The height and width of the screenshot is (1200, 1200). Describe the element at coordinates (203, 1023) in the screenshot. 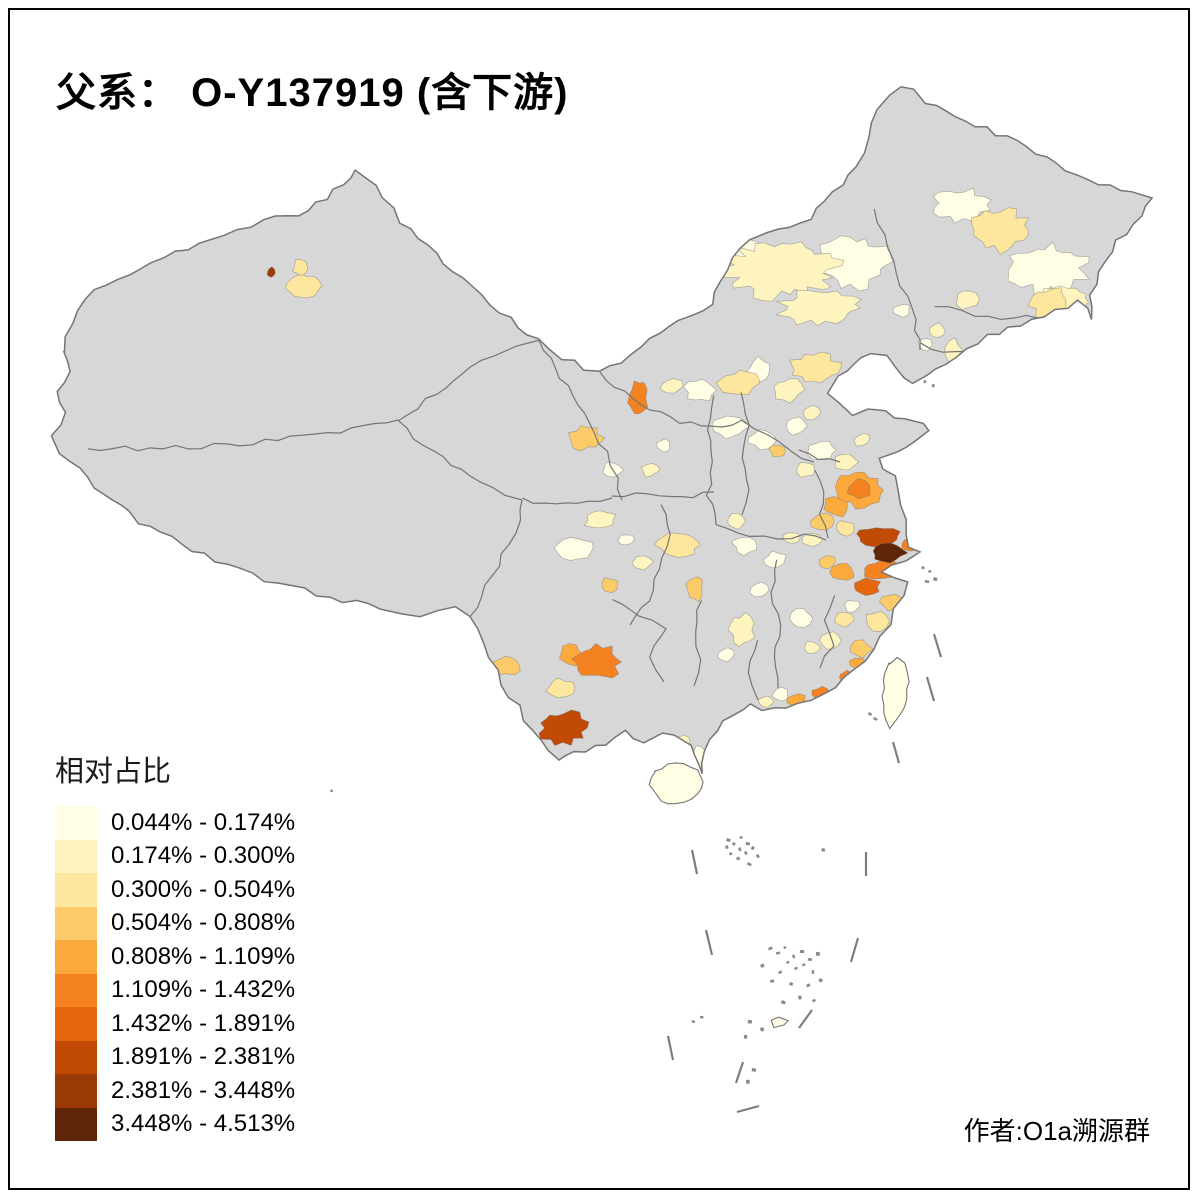

I see `legend-label: 1.432% - 1.891%` at that location.